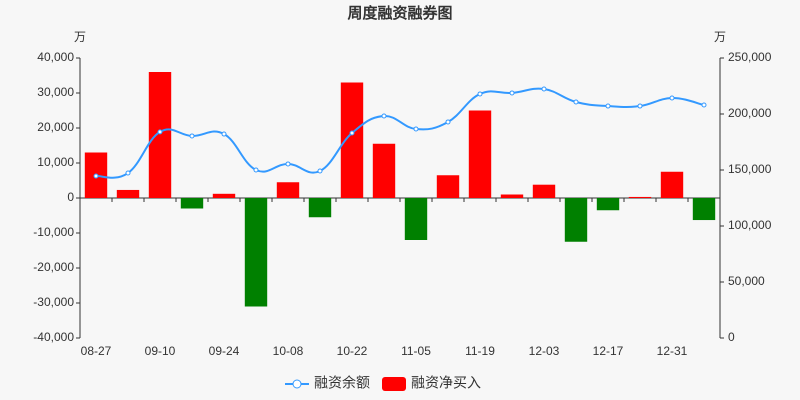  Describe the element at coordinates (746, 281) in the screenshot. I see `y2-tick-label: 50,000` at that location.